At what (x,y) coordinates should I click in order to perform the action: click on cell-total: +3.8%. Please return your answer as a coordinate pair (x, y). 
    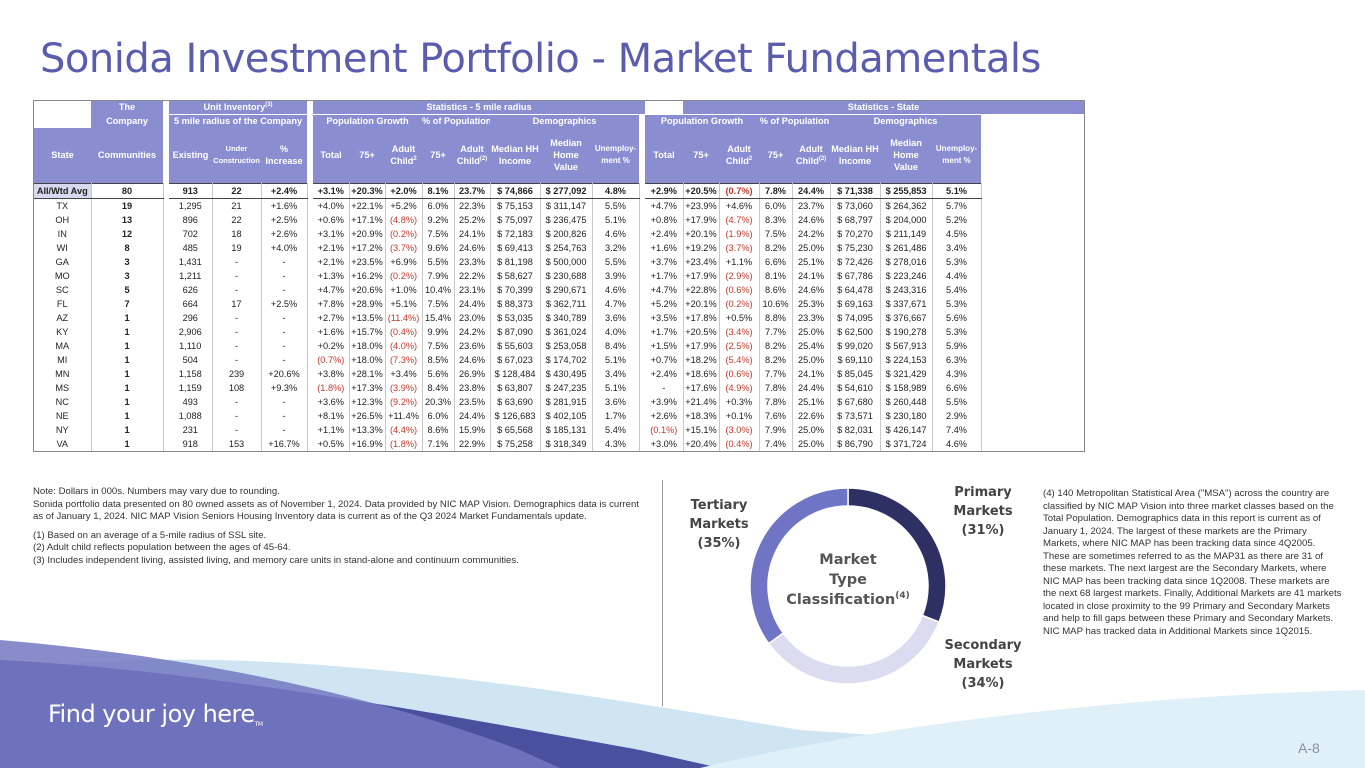
    Looking at the image, I should click on (331, 373).